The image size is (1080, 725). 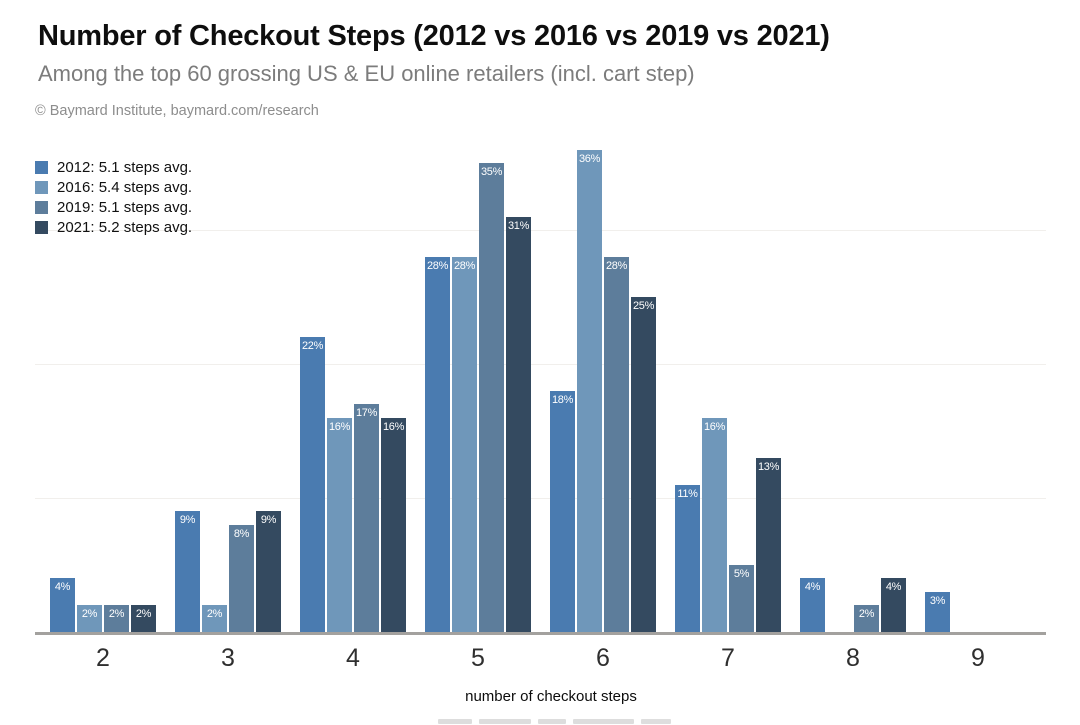 I want to click on legend-swatch-2021, so click(x=41, y=227).